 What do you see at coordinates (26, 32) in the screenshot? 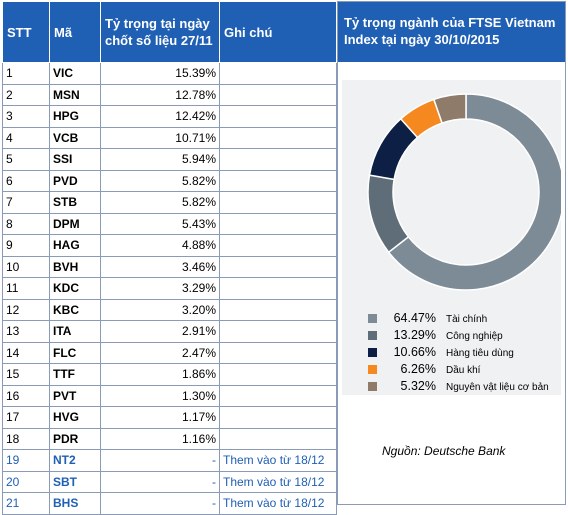
I see `header-stt: STT` at bounding box center [26, 32].